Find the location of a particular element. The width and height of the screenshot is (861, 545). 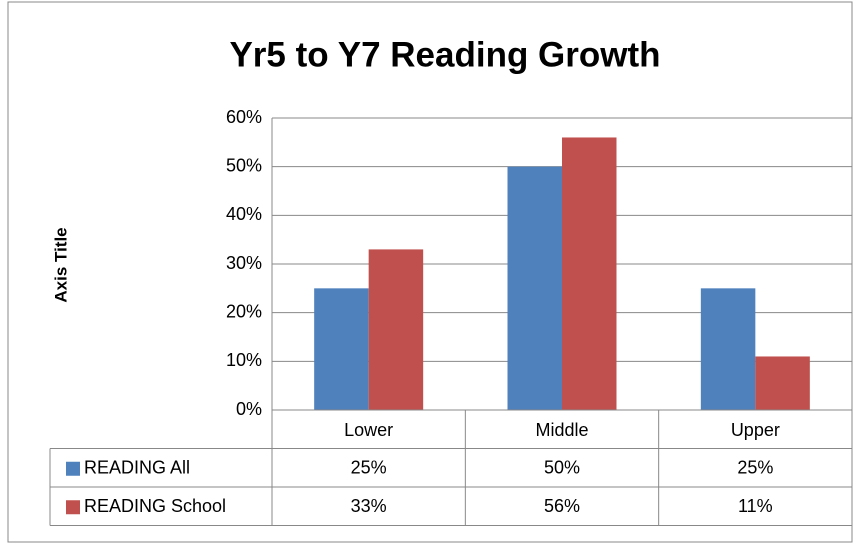

y-tick-label: 50% is located at coordinates (244, 165).